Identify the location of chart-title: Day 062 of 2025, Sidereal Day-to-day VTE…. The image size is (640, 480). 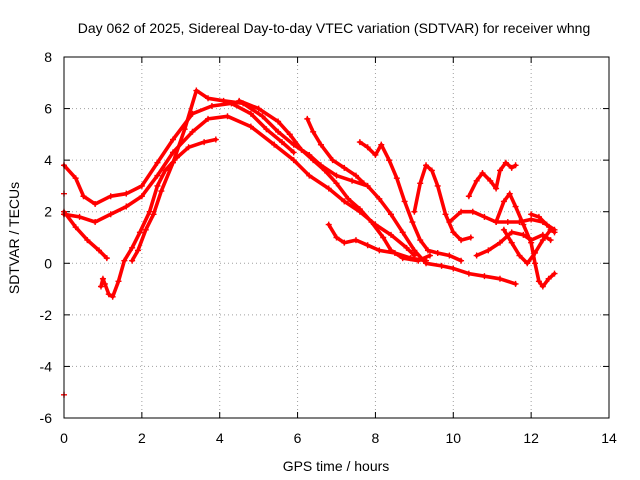
(334, 28).